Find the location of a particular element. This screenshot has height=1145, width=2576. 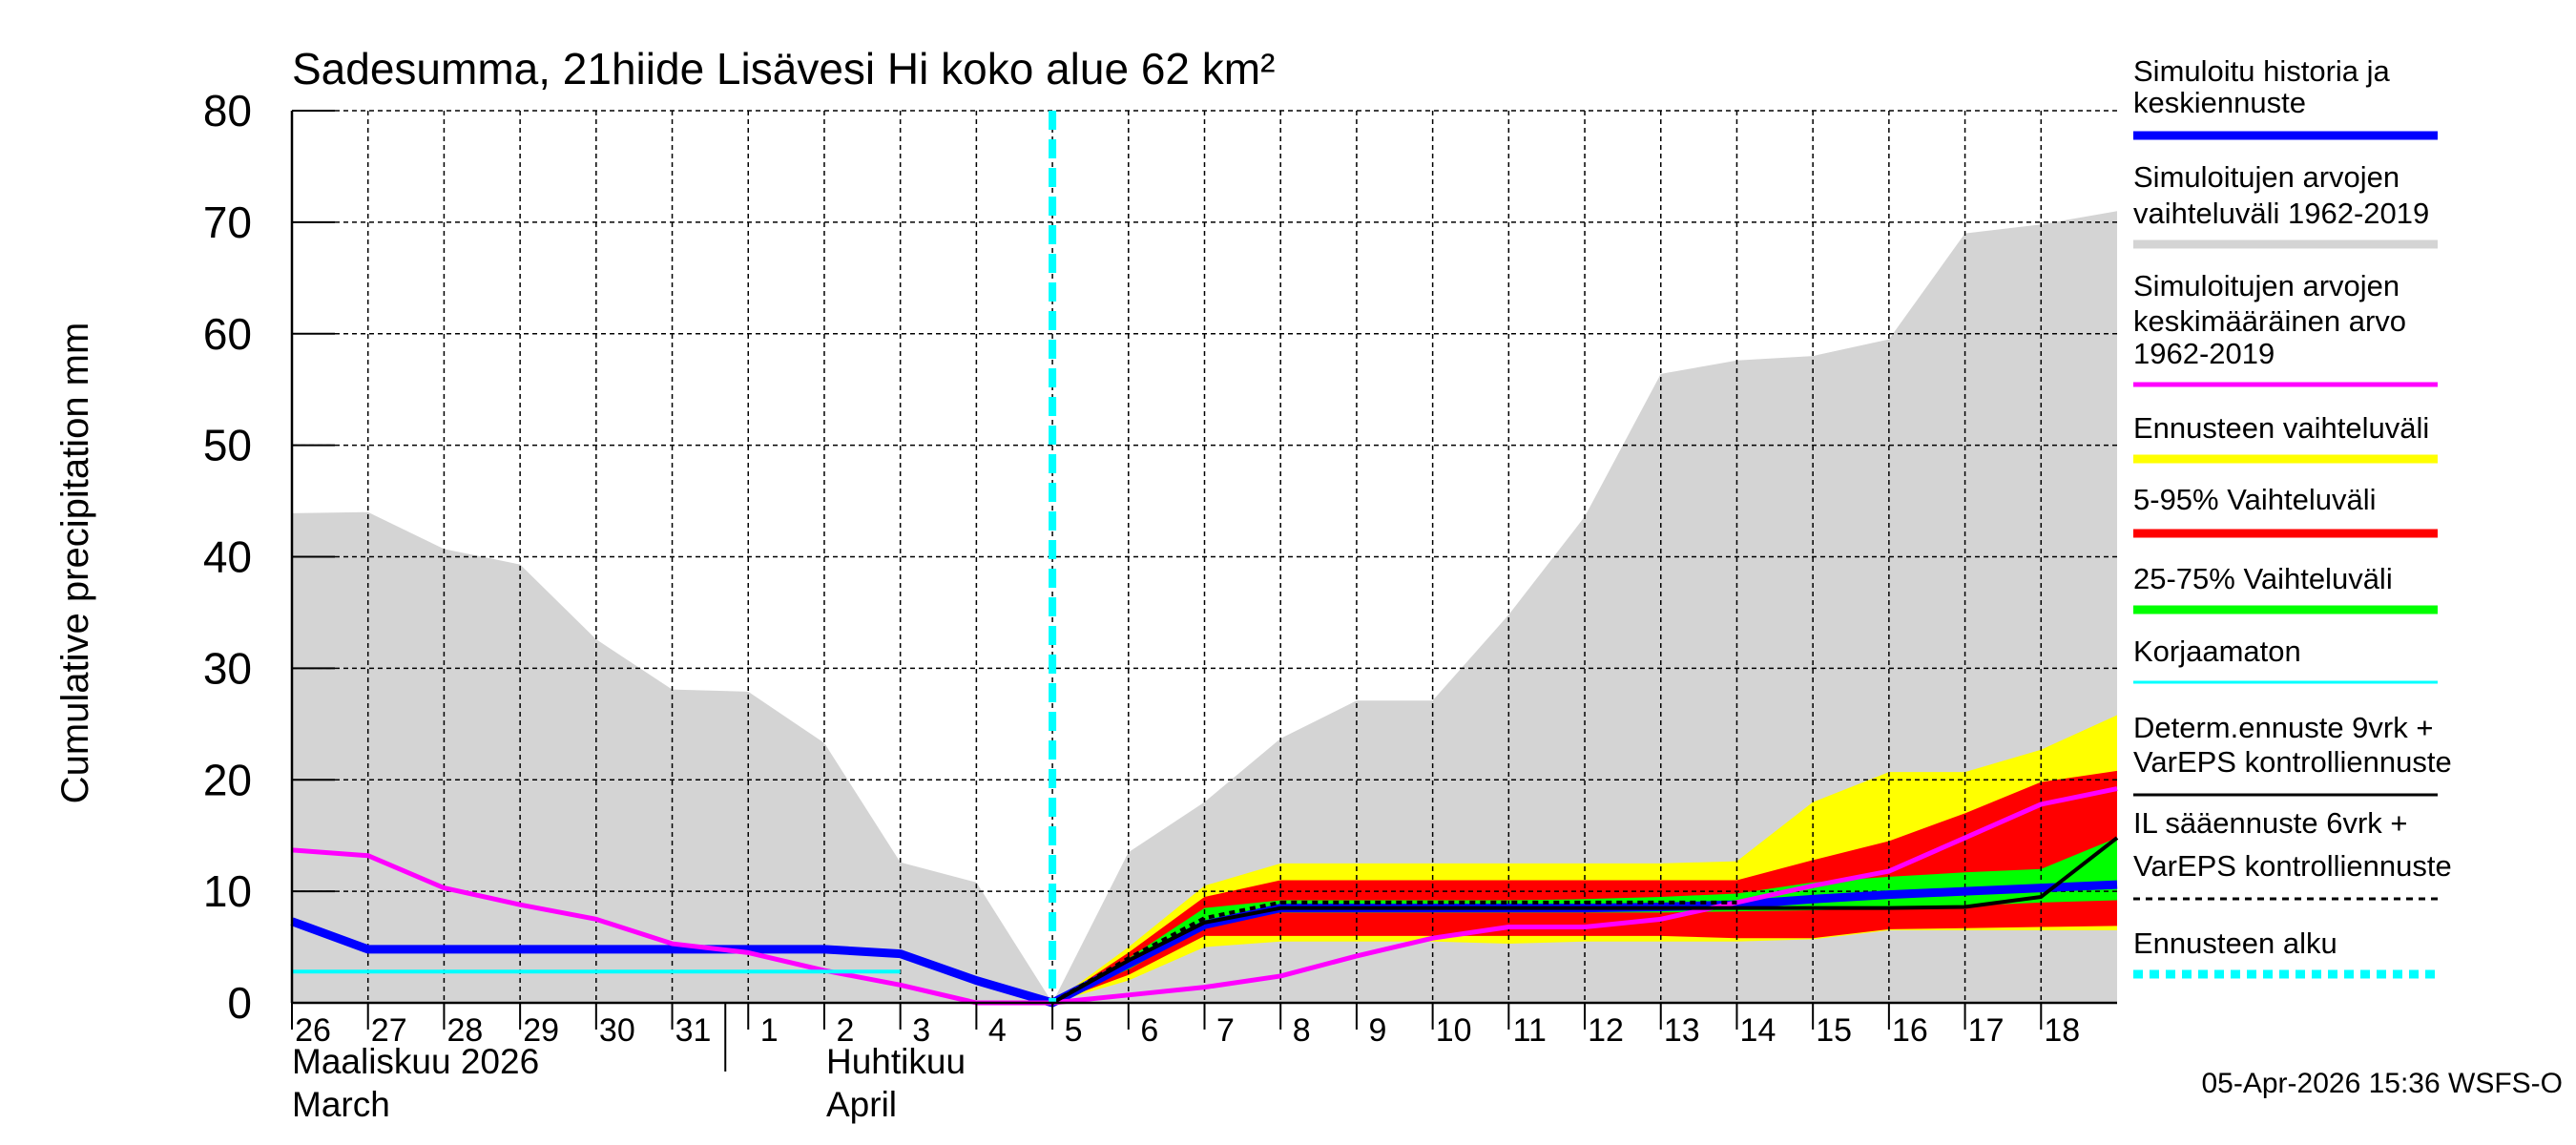

x-tick-label: 11 is located at coordinates (1530, 1030).